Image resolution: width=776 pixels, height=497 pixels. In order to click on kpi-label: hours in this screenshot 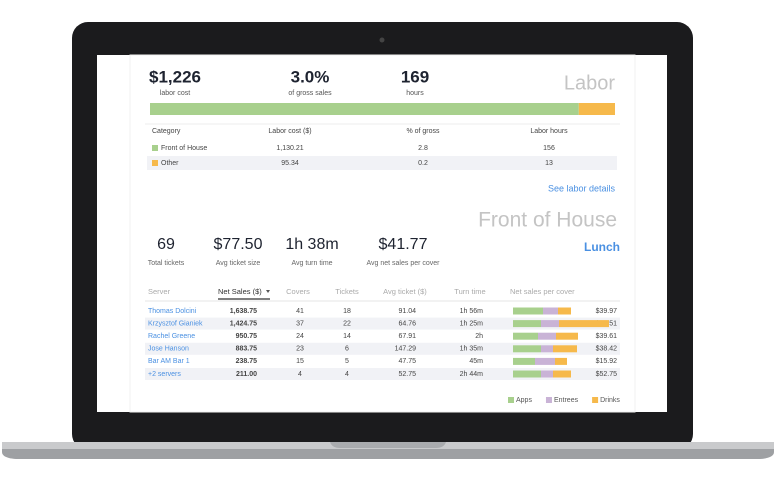, I will do `click(415, 93)`.